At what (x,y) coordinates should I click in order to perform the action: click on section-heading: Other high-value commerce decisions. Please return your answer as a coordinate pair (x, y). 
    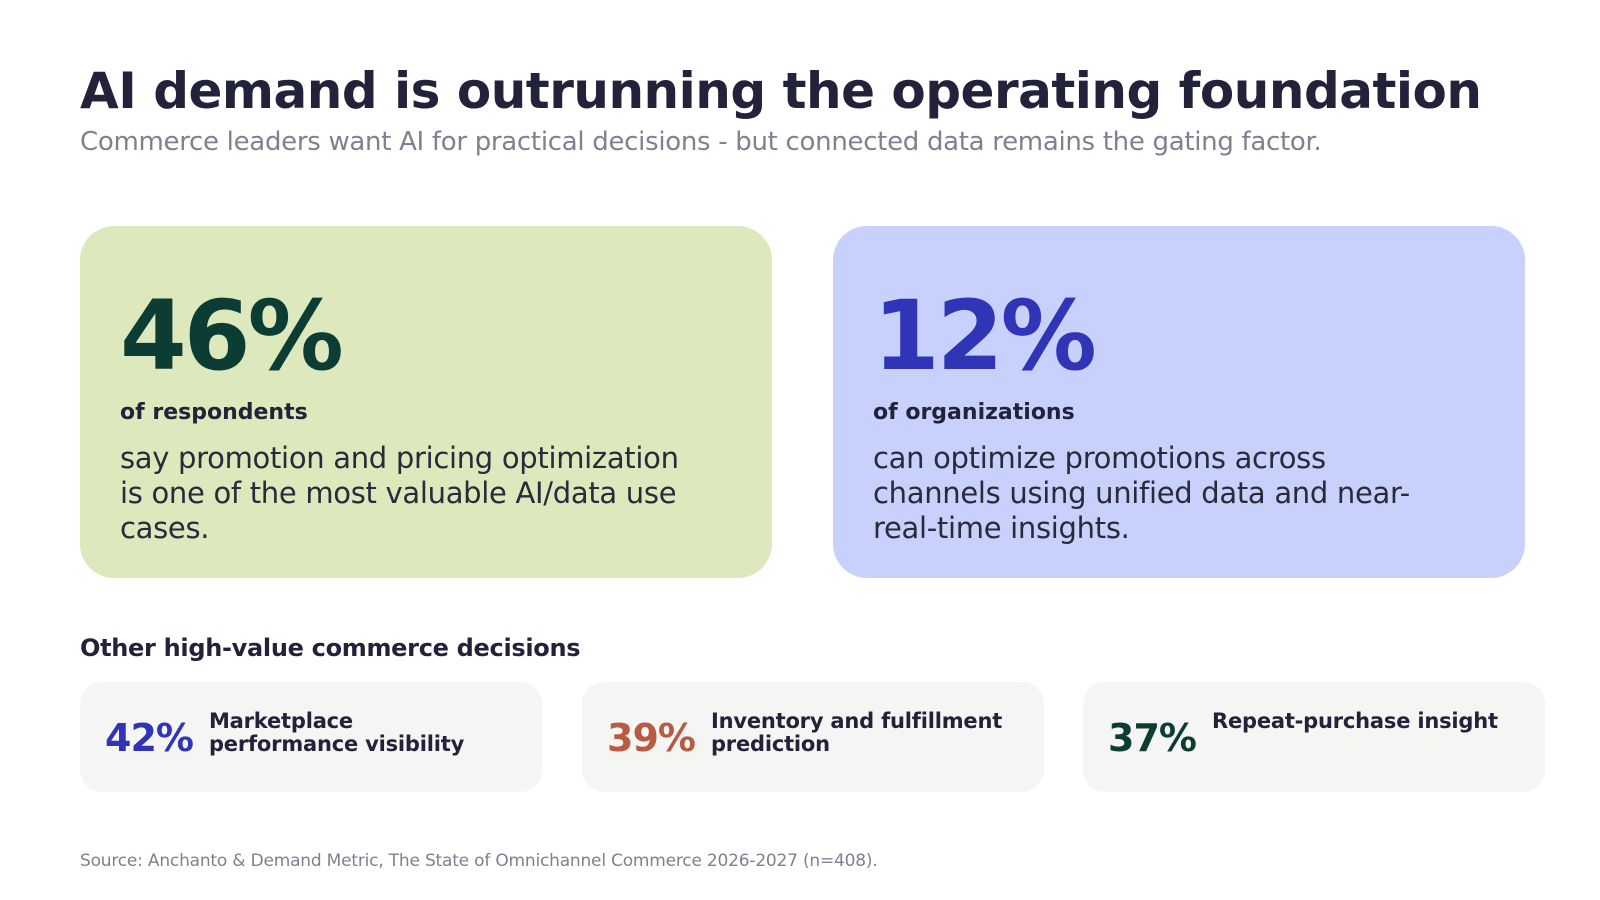
    Looking at the image, I should click on (330, 648).